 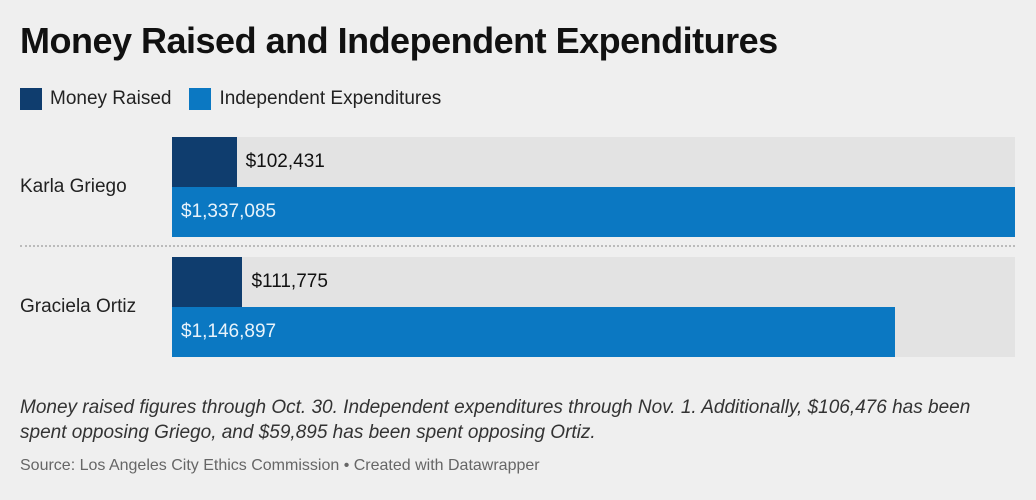 I want to click on value-label: $102,431, so click(x=285, y=161).